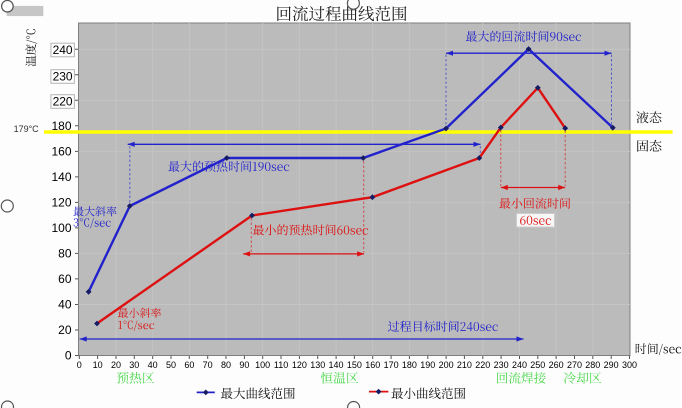 The image size is (682, 408). Describe the element at coordinates (244, 365) in the screenshot. I see `svg-text: 90` at that location.